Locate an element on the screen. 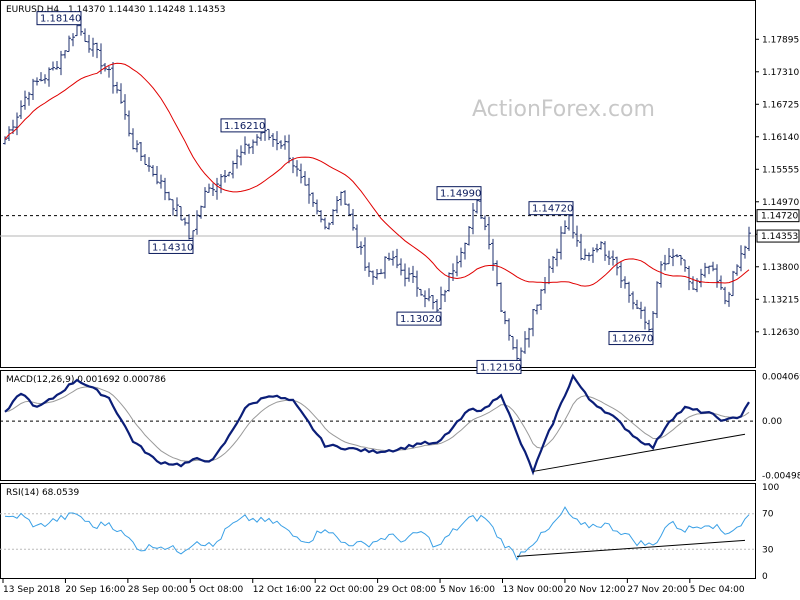  price-annotation: 1.14720 is located at coordinates (551, 208).